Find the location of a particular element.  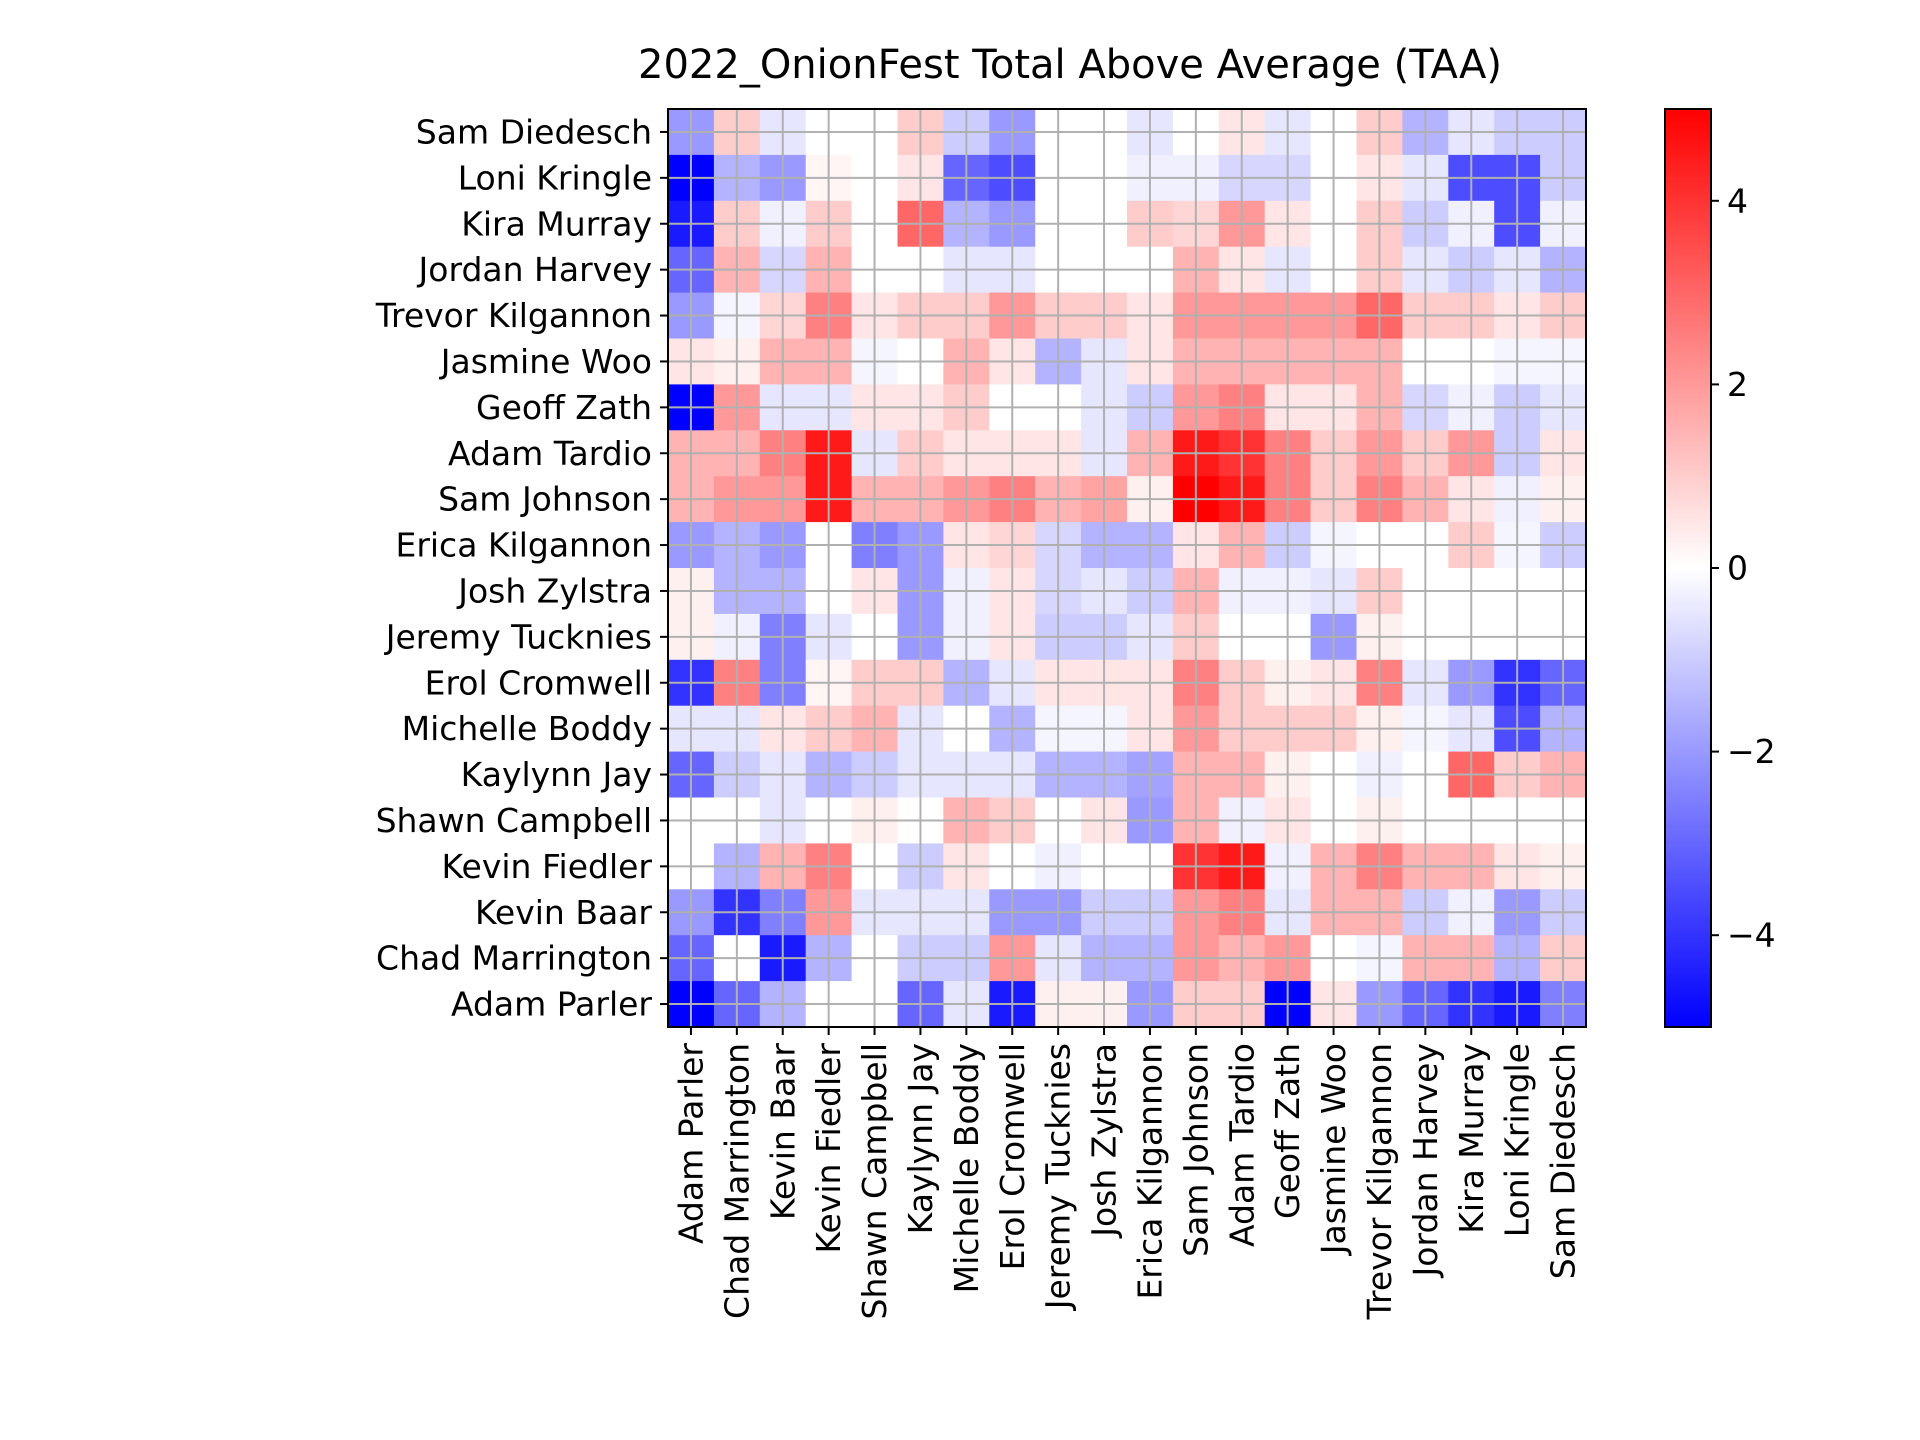

x-tick-label: Erica Kilgannon is located at coordinates (1149, 1171).